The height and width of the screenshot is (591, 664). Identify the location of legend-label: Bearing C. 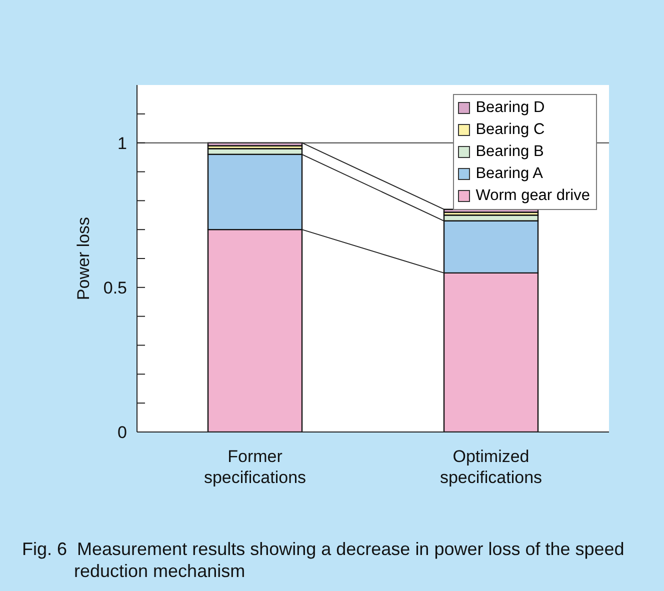
(510, 130).